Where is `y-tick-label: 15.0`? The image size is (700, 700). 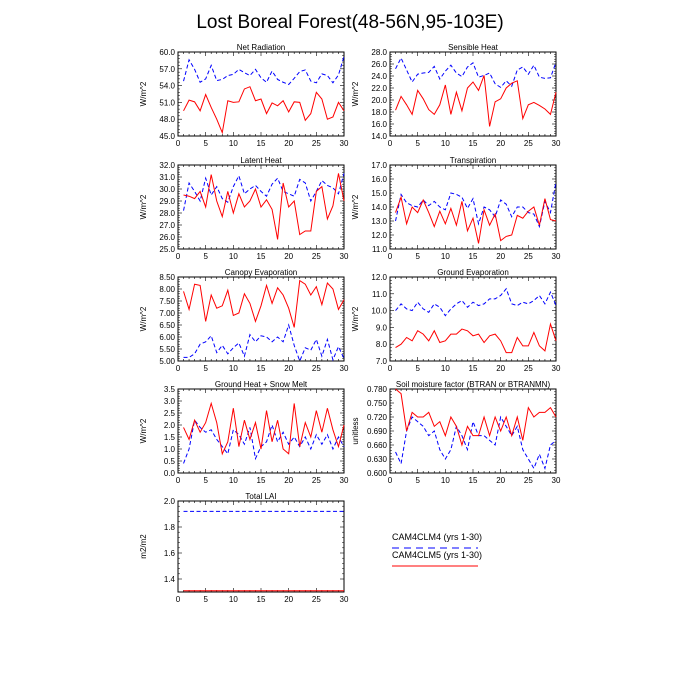
y-tick-label: 15.0 is located at coordinates (379, 193).